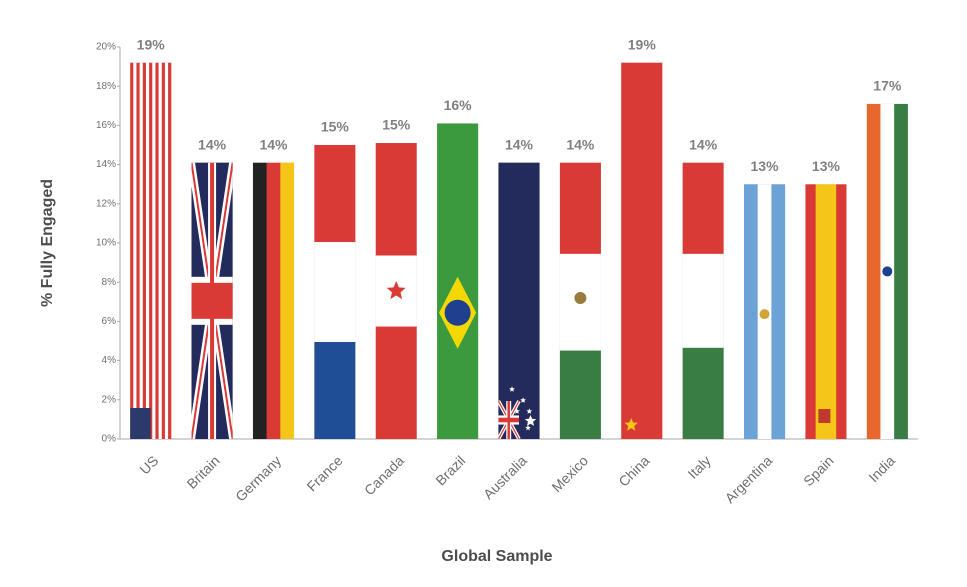  Describe the element at coordinates (324, 473) in the screenshot. I see `x-tick-label: France` at that location.